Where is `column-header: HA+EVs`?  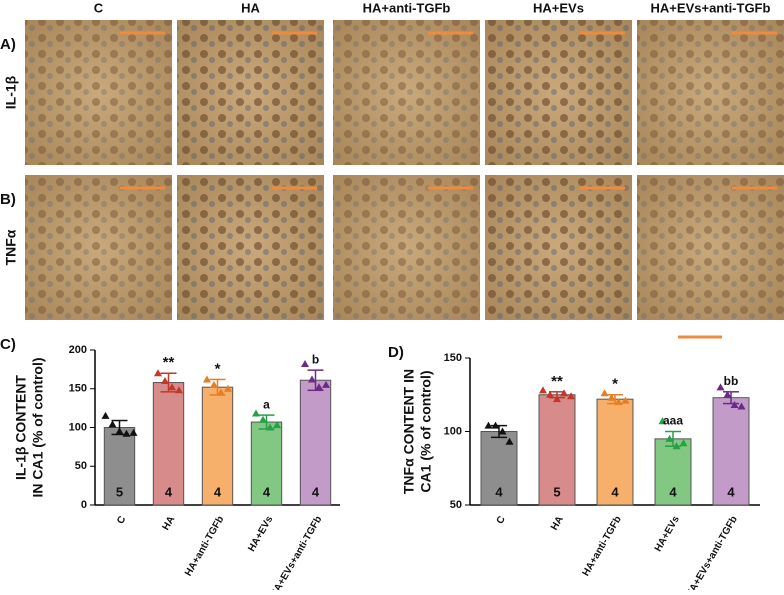
column-header: HA+EVs is located at coordinates (558, 7).